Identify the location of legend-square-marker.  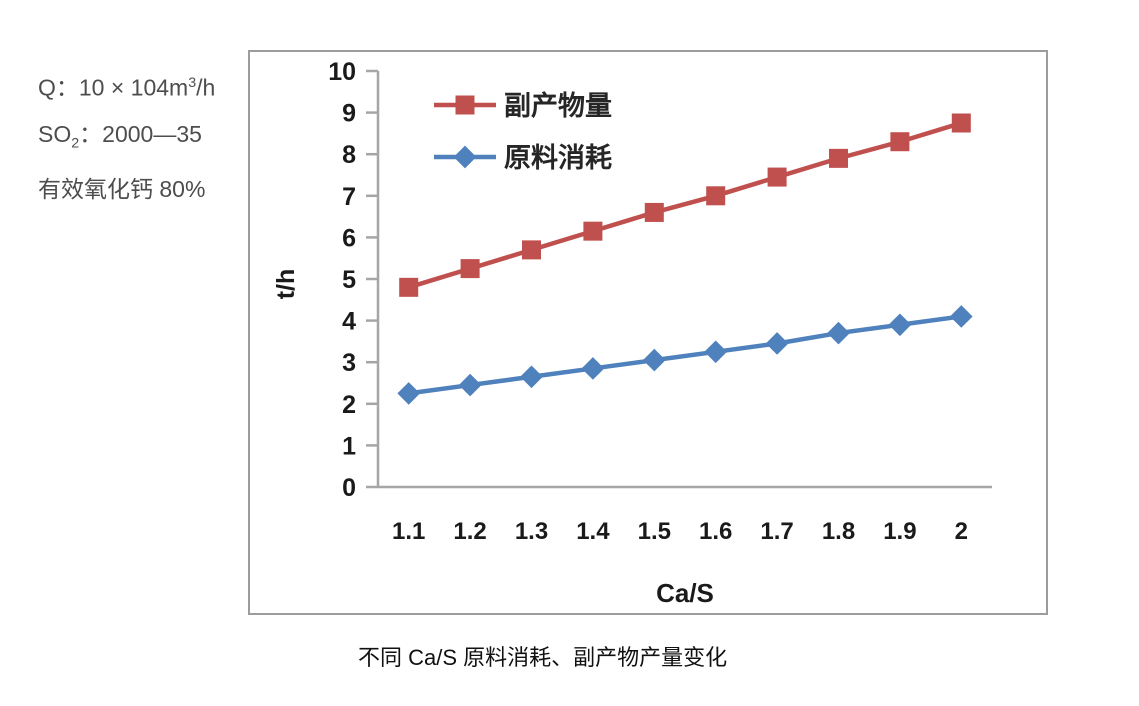
(465, 105).